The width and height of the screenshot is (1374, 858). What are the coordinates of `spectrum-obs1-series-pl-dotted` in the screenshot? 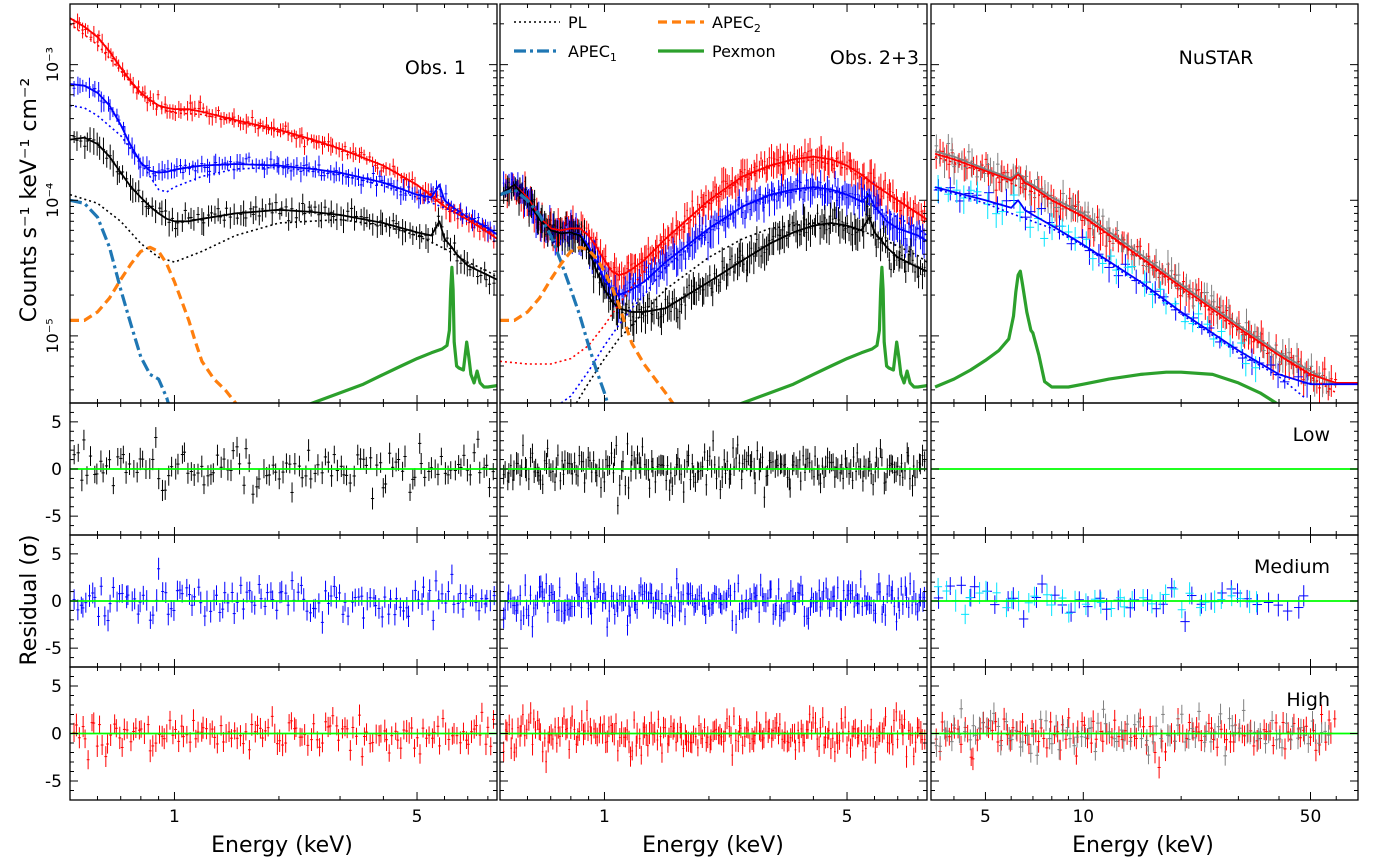 It's located at (283, 236).